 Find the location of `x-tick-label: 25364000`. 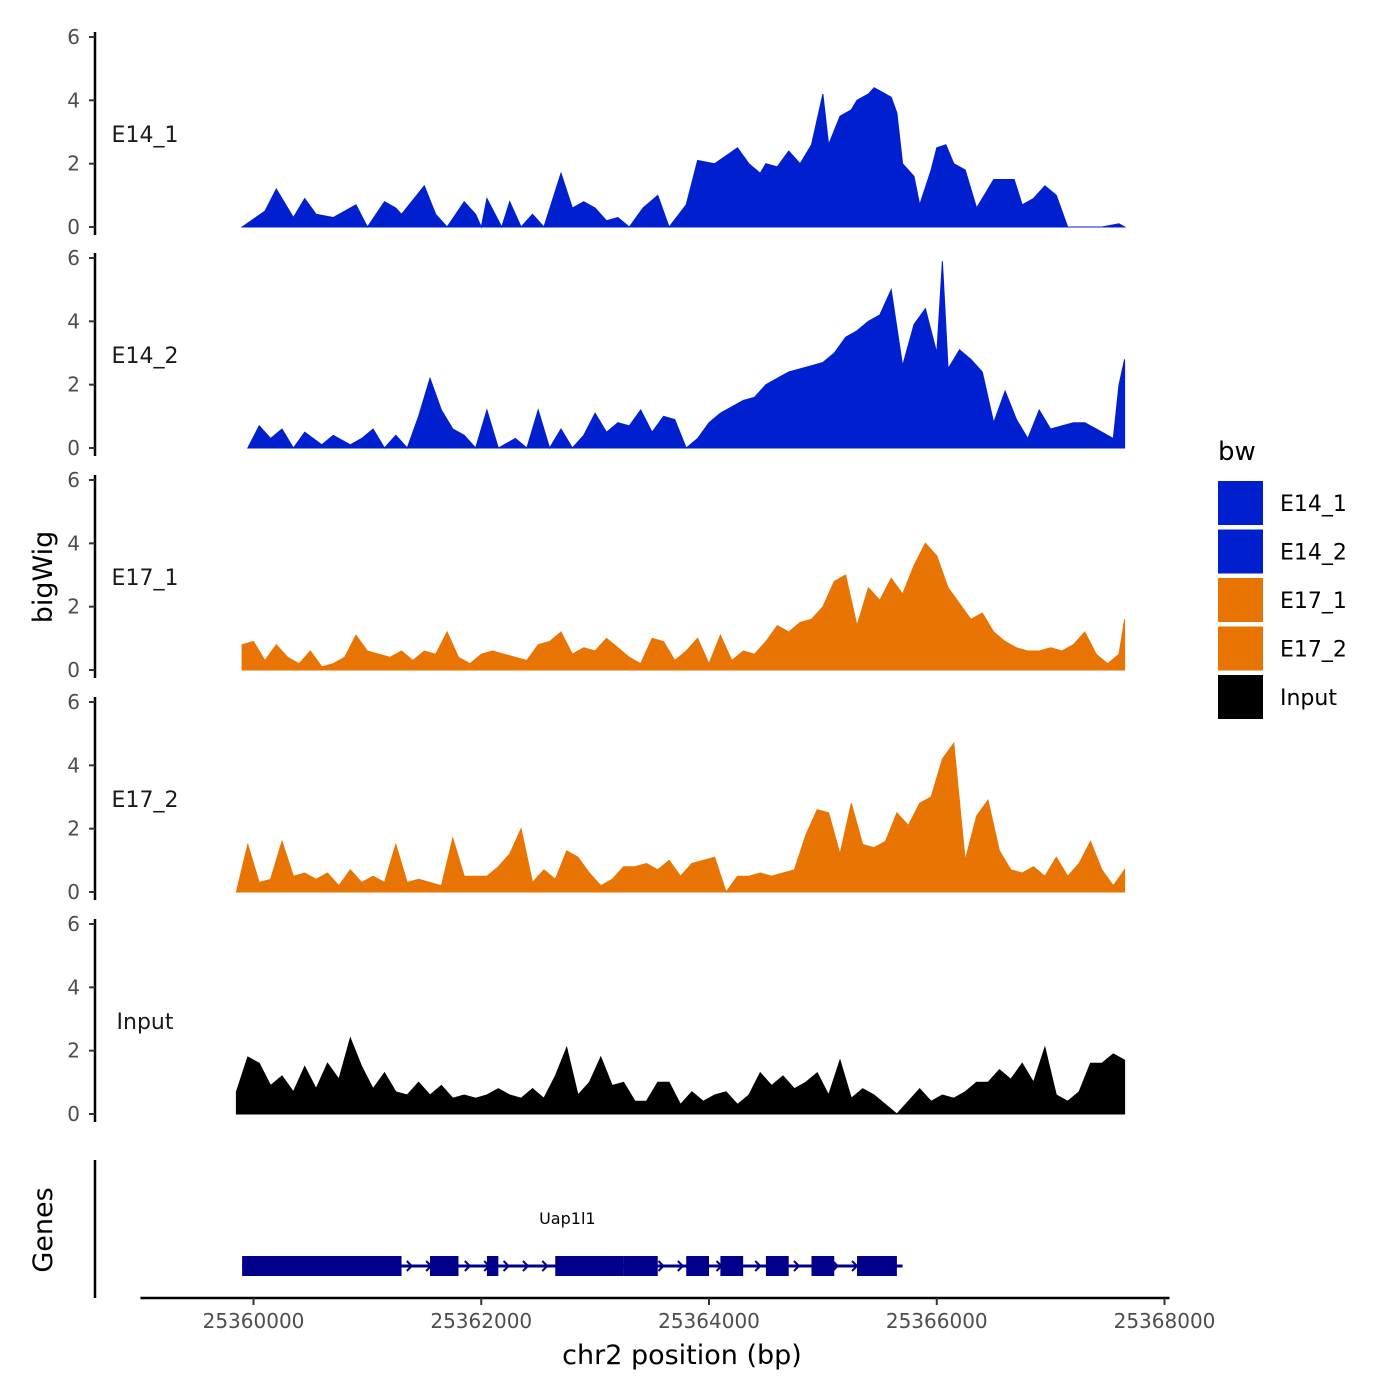

x-tick-label: 25364000 is located at coordinates (709, 1321).